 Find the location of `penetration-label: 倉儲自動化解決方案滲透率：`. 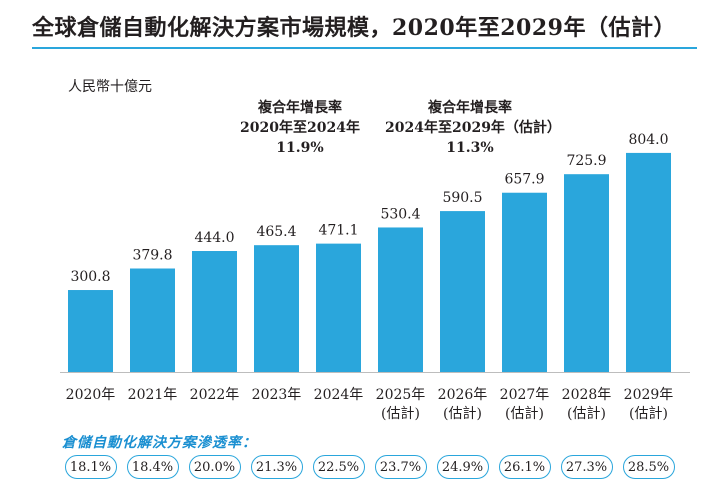

penetration-label: 倉儲自動化解決方案滲透率： is located at coordinates (159, 443).